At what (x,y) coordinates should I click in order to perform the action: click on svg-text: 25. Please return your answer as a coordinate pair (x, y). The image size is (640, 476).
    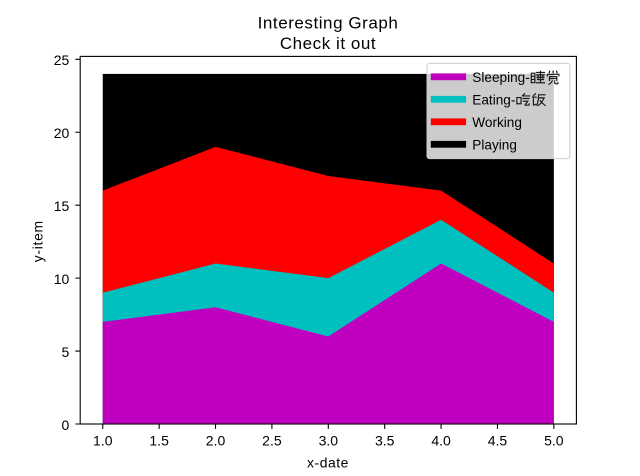
    Looking at the image, I should click on (62, 60).